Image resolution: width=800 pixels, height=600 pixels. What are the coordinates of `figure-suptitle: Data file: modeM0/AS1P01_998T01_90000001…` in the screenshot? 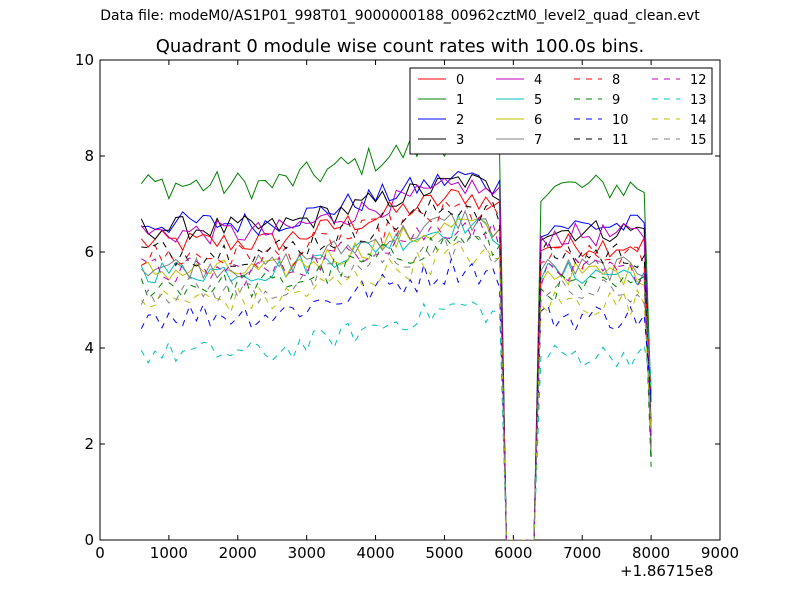 It's located at (400, 16).